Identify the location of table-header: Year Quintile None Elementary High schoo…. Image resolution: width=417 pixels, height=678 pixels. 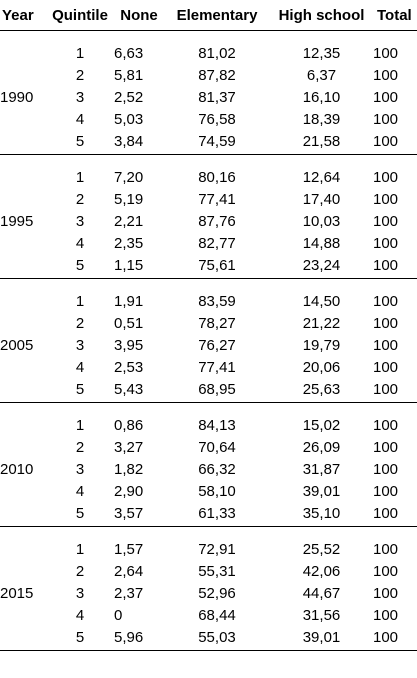
(208, 15).